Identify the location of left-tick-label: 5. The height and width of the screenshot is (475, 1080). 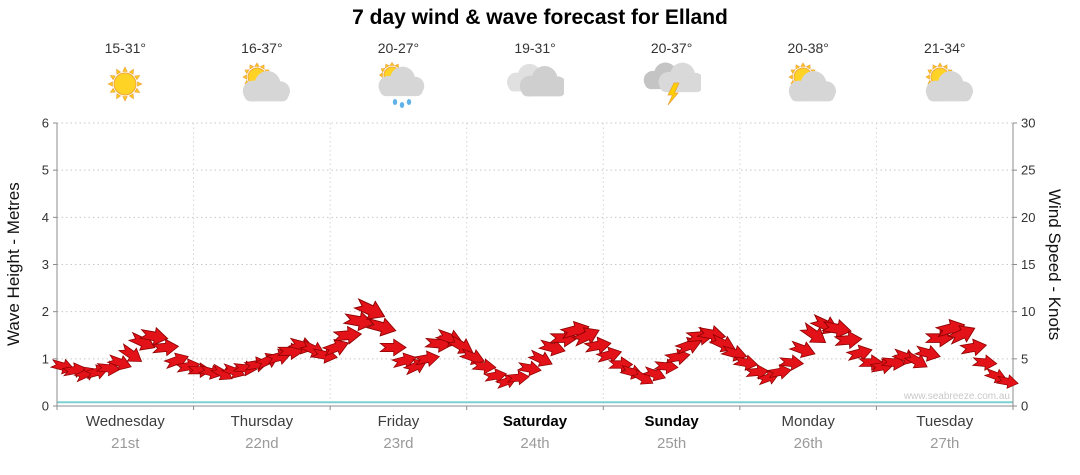
(45, 170).